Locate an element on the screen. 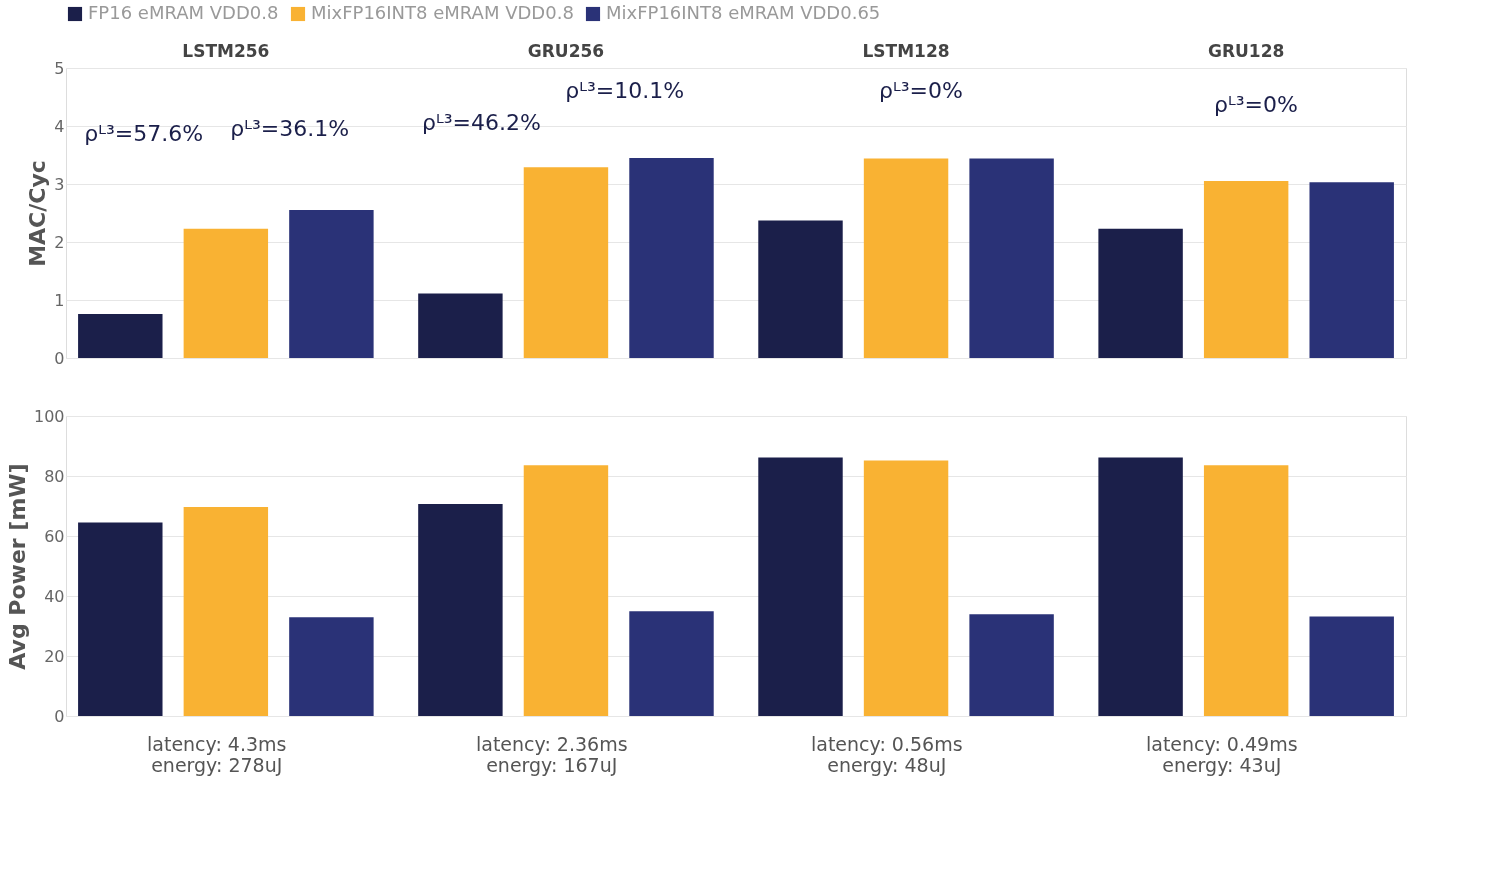  y-tick-label: 60 is located at coordinates (54, 536).